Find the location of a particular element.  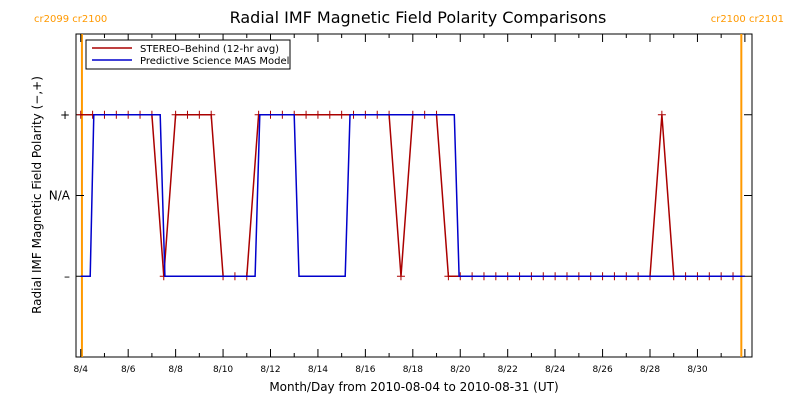

y-tick-label: N/A is located at coordinates (60, 196).